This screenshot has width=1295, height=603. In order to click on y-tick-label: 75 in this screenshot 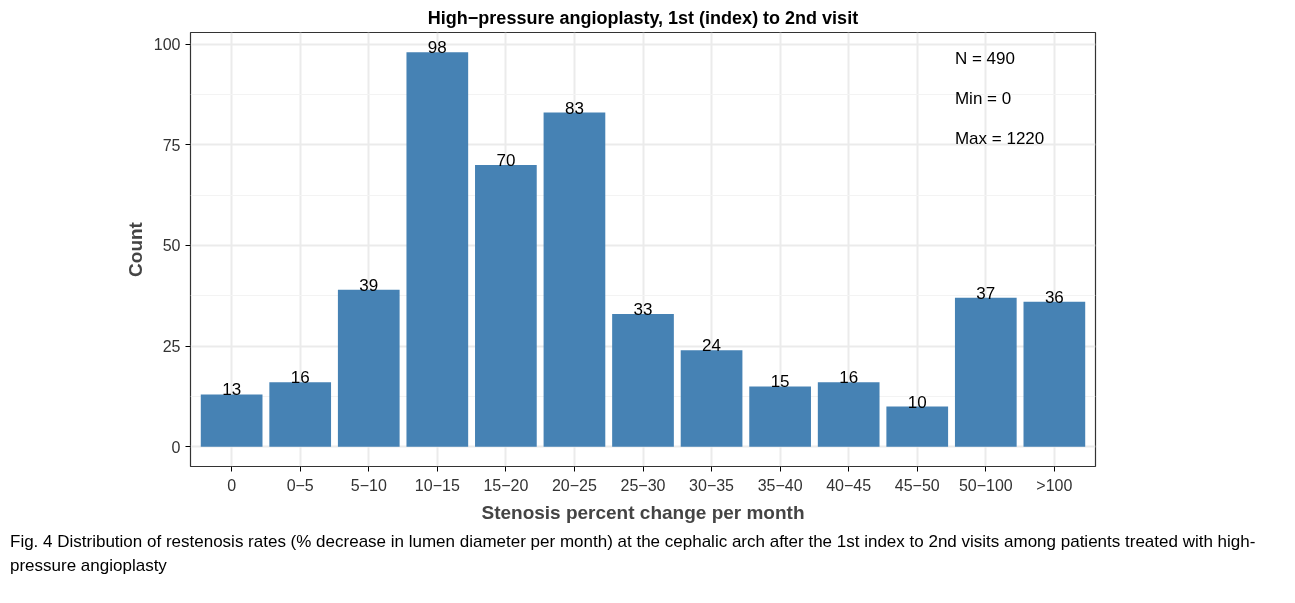, I will do `click(171, 145)`.